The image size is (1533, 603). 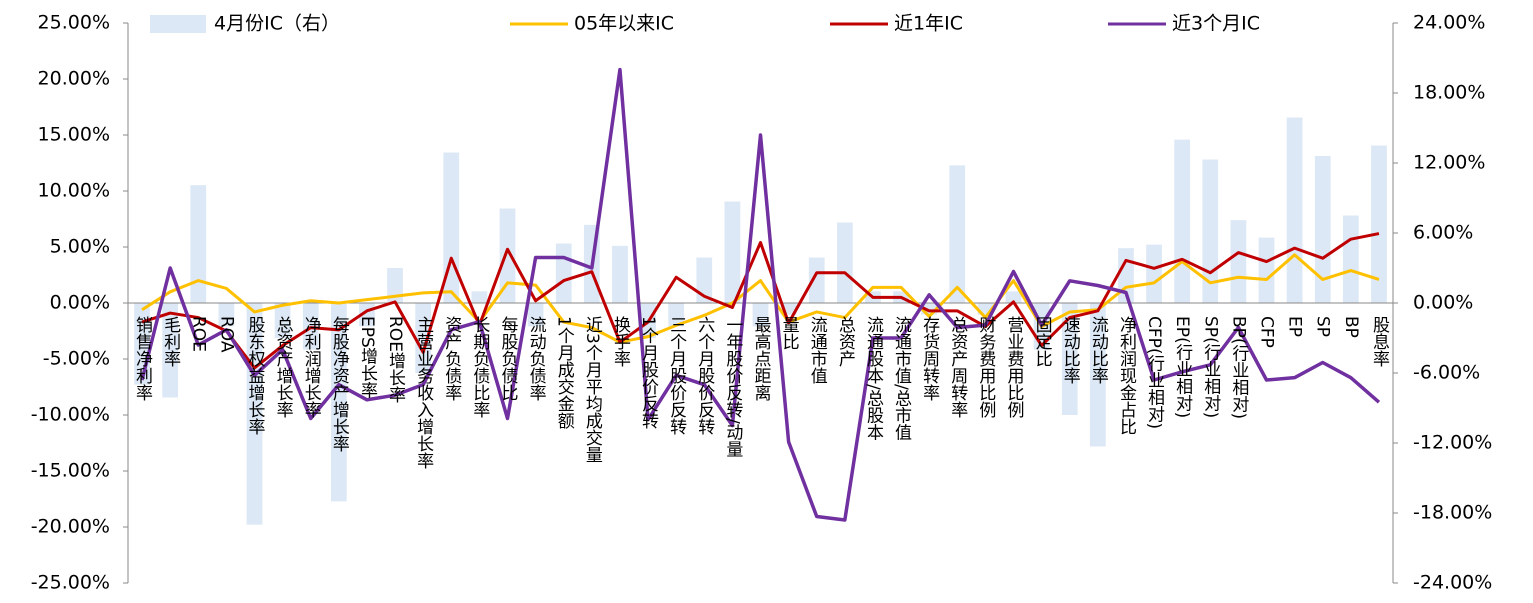 What do you see at coordinates (535, 358) in the screenshot?
I see `x-tick-label: 流动负债率` at bounding box center [535, 358].